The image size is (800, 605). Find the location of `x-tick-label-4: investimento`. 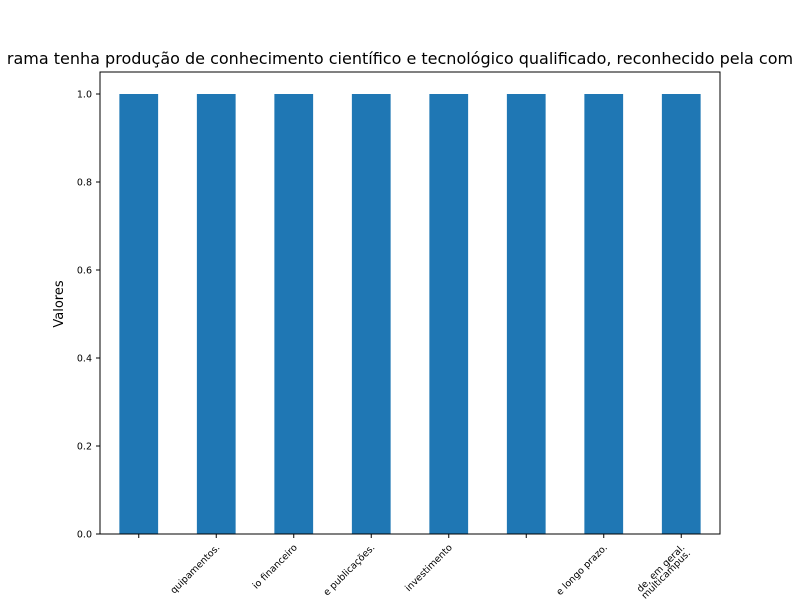

x-tick-label-4: investimento is located at coordinates (429, 568).